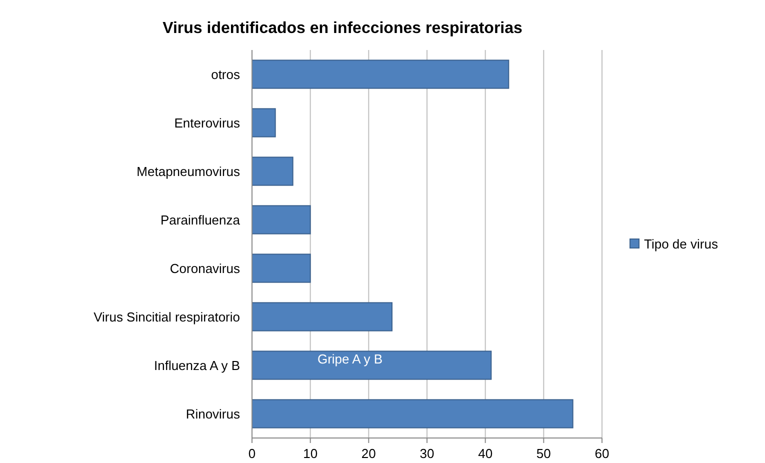 The height and width of the screenshot is (463, 765). What do you see at coordinates (188, 171) in the screenshot?
I see `y-tick-label: Metapneumovirus` at bounding box center [188, 171].